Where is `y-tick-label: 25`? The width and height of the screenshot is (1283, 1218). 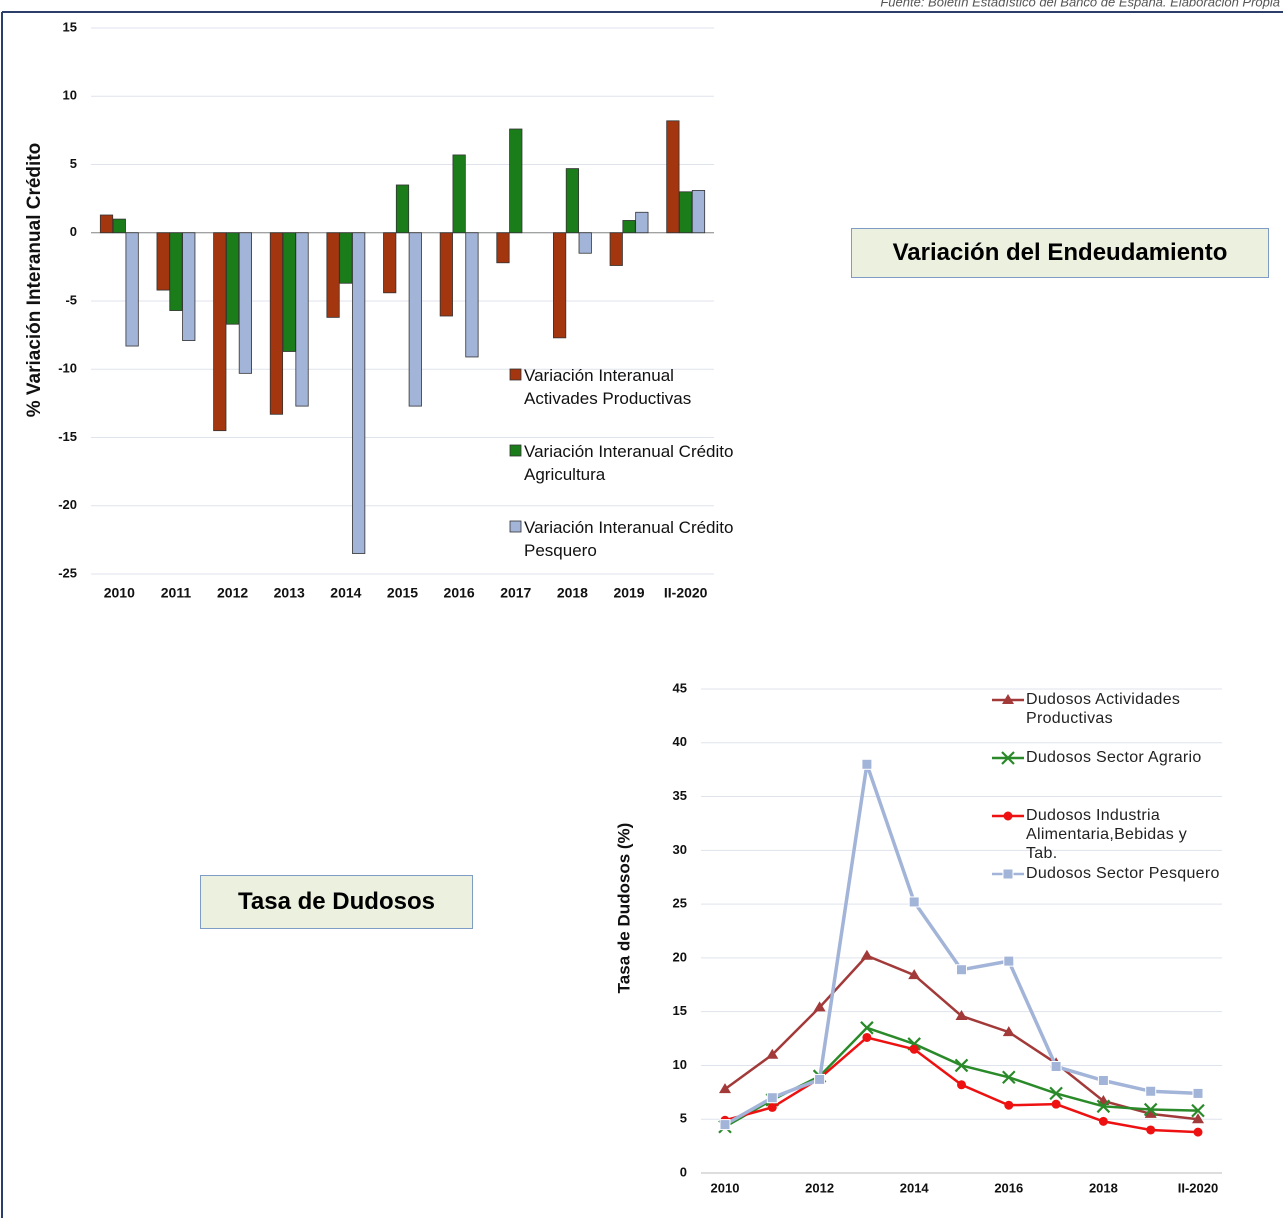 y-tick-label: 25 is located at coordinates (680, 903).